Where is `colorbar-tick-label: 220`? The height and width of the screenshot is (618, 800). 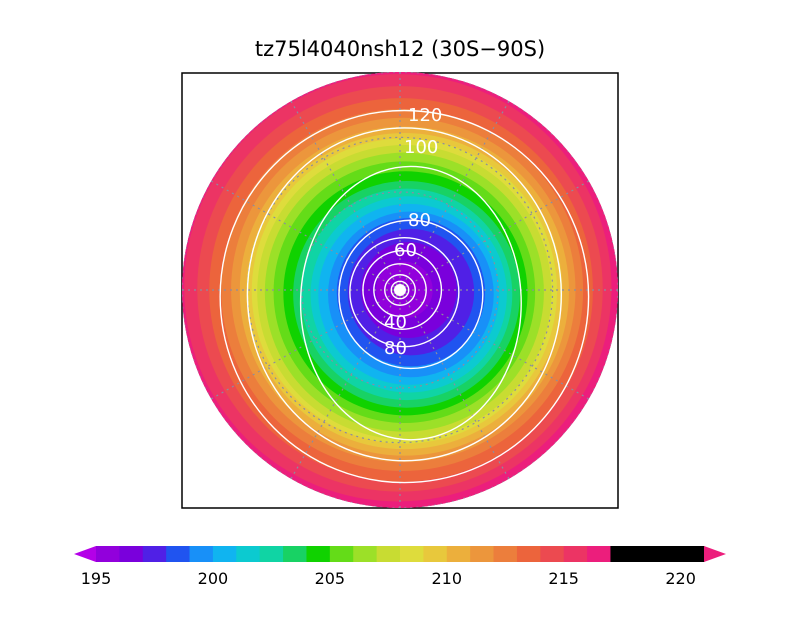
colorbar-tick-label: 220 is located at coordinates (680, 578).